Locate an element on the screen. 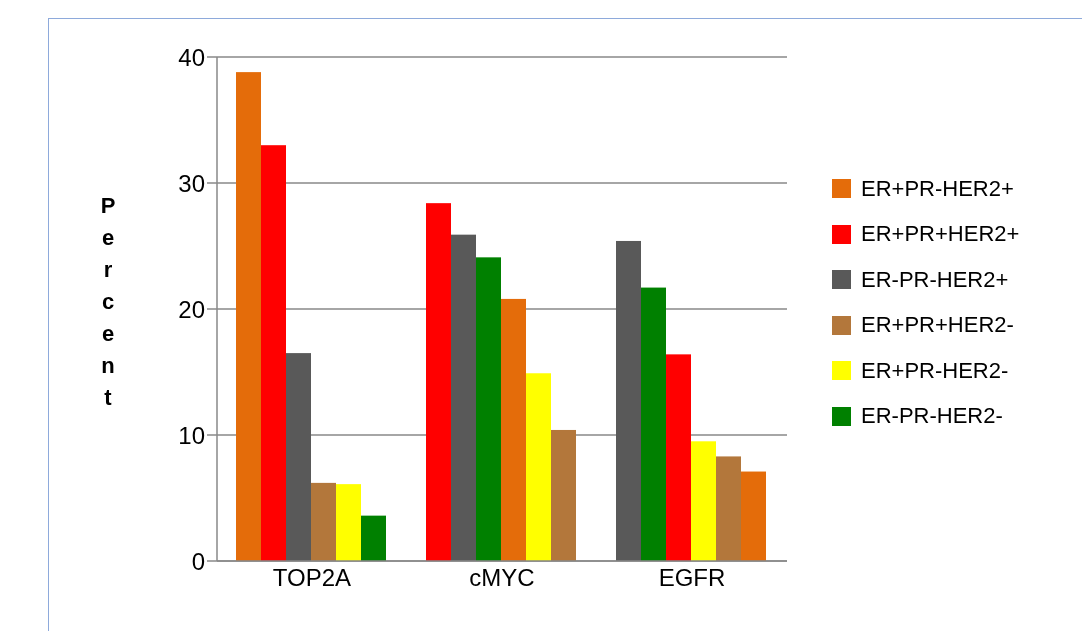 This screenshot has height=631, width=1082. y-tick-label: 0 is located at coordinates (198, 561).